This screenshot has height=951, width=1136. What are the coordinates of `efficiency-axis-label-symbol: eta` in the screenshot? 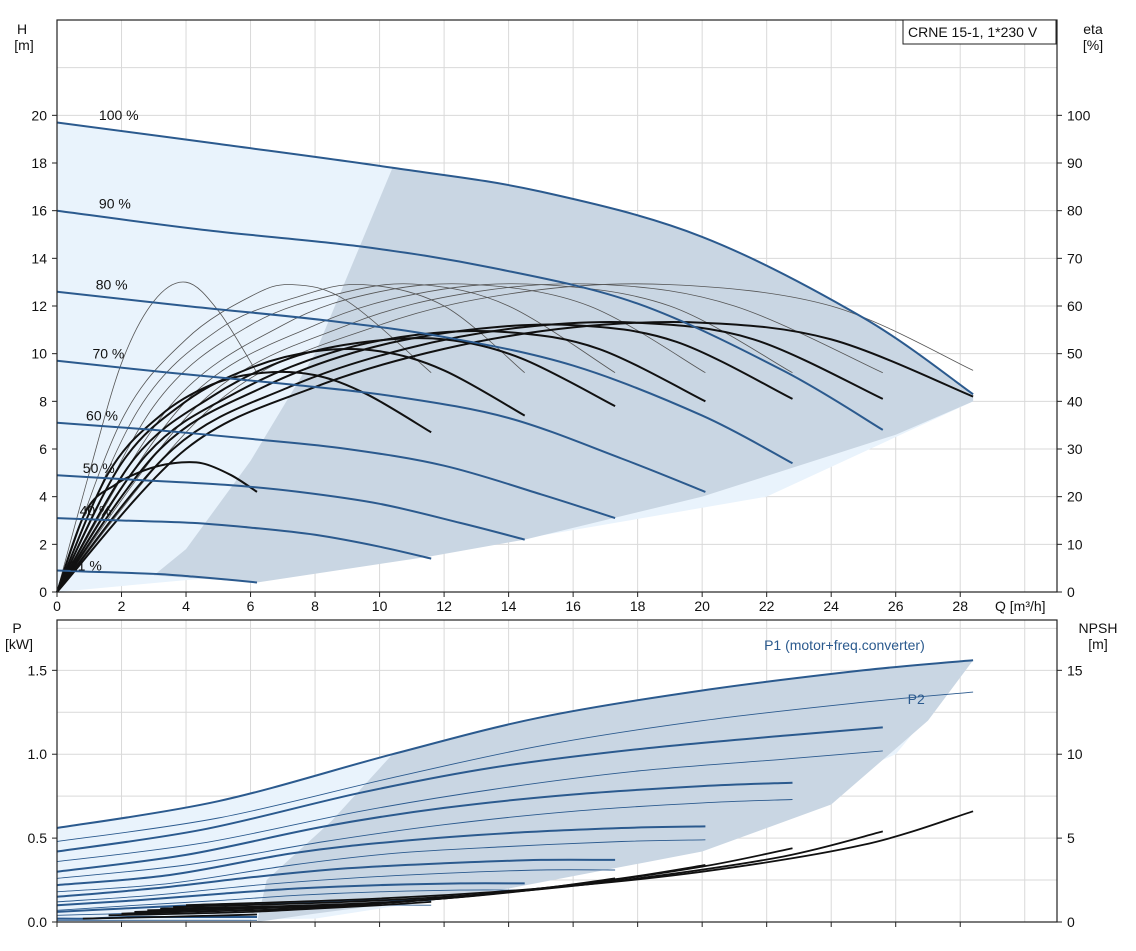 It's located at (1093, 29).